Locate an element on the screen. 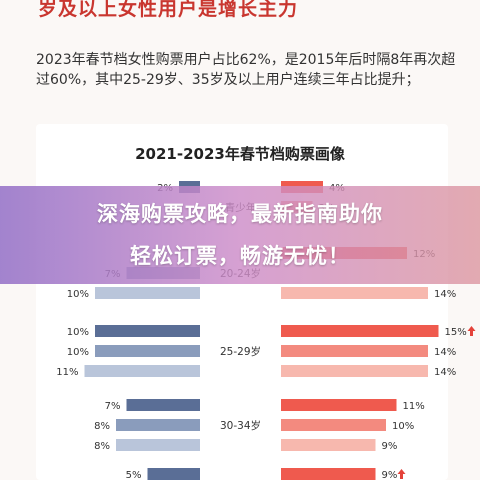  right-value-label: 11% is located at coordinates (414, 406).